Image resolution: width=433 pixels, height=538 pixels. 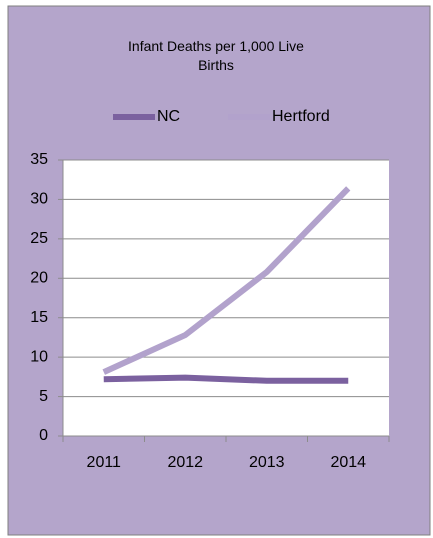 I want to click on x-tick-label: 2013, so click(x=267, y=462).